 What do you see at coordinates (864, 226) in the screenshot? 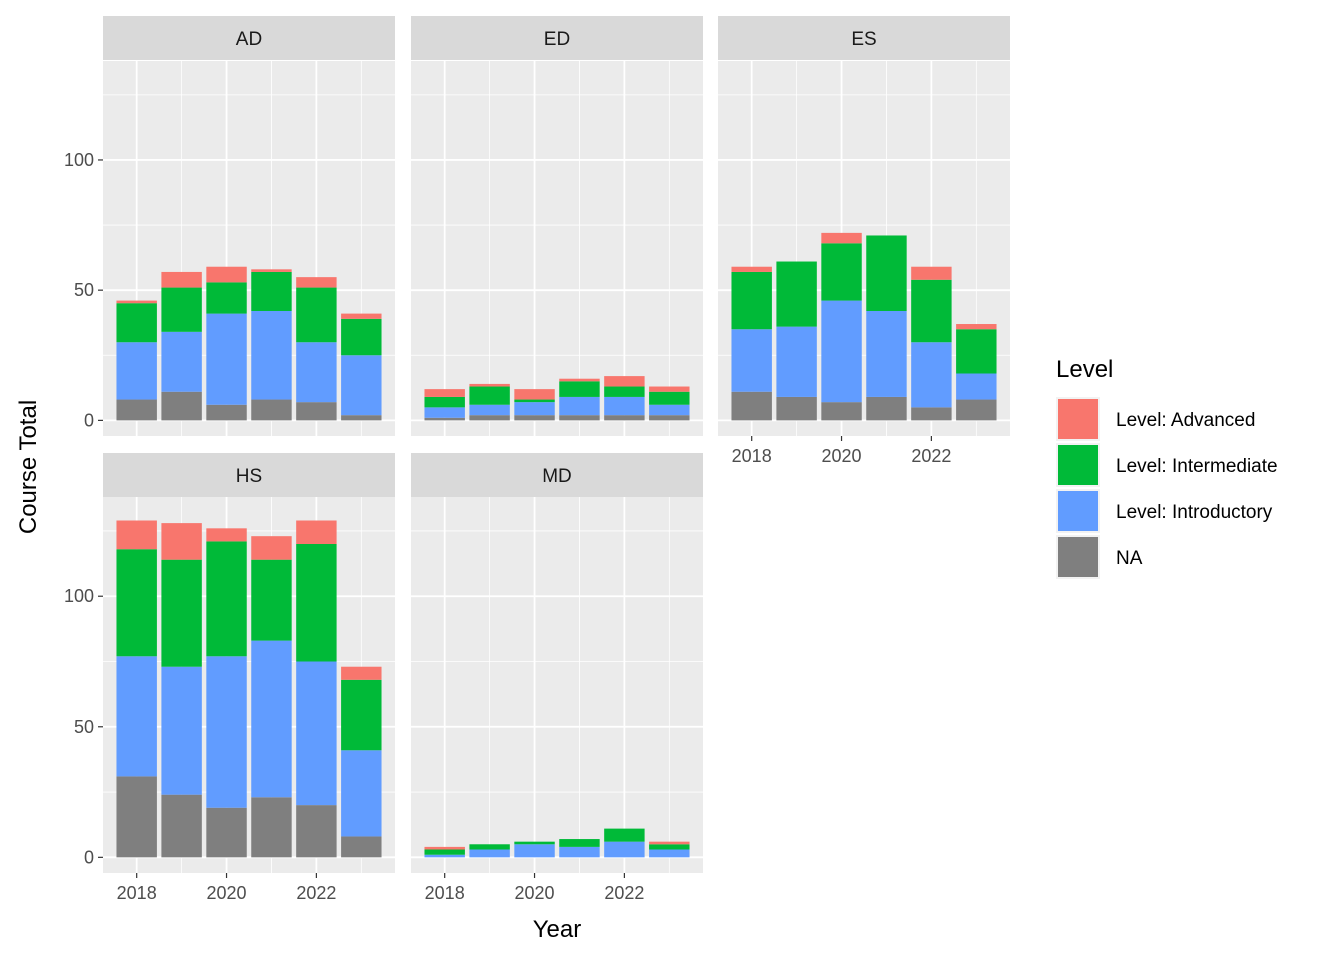
I see `facet-panel-es: ES` at bounding box center [864, 226].